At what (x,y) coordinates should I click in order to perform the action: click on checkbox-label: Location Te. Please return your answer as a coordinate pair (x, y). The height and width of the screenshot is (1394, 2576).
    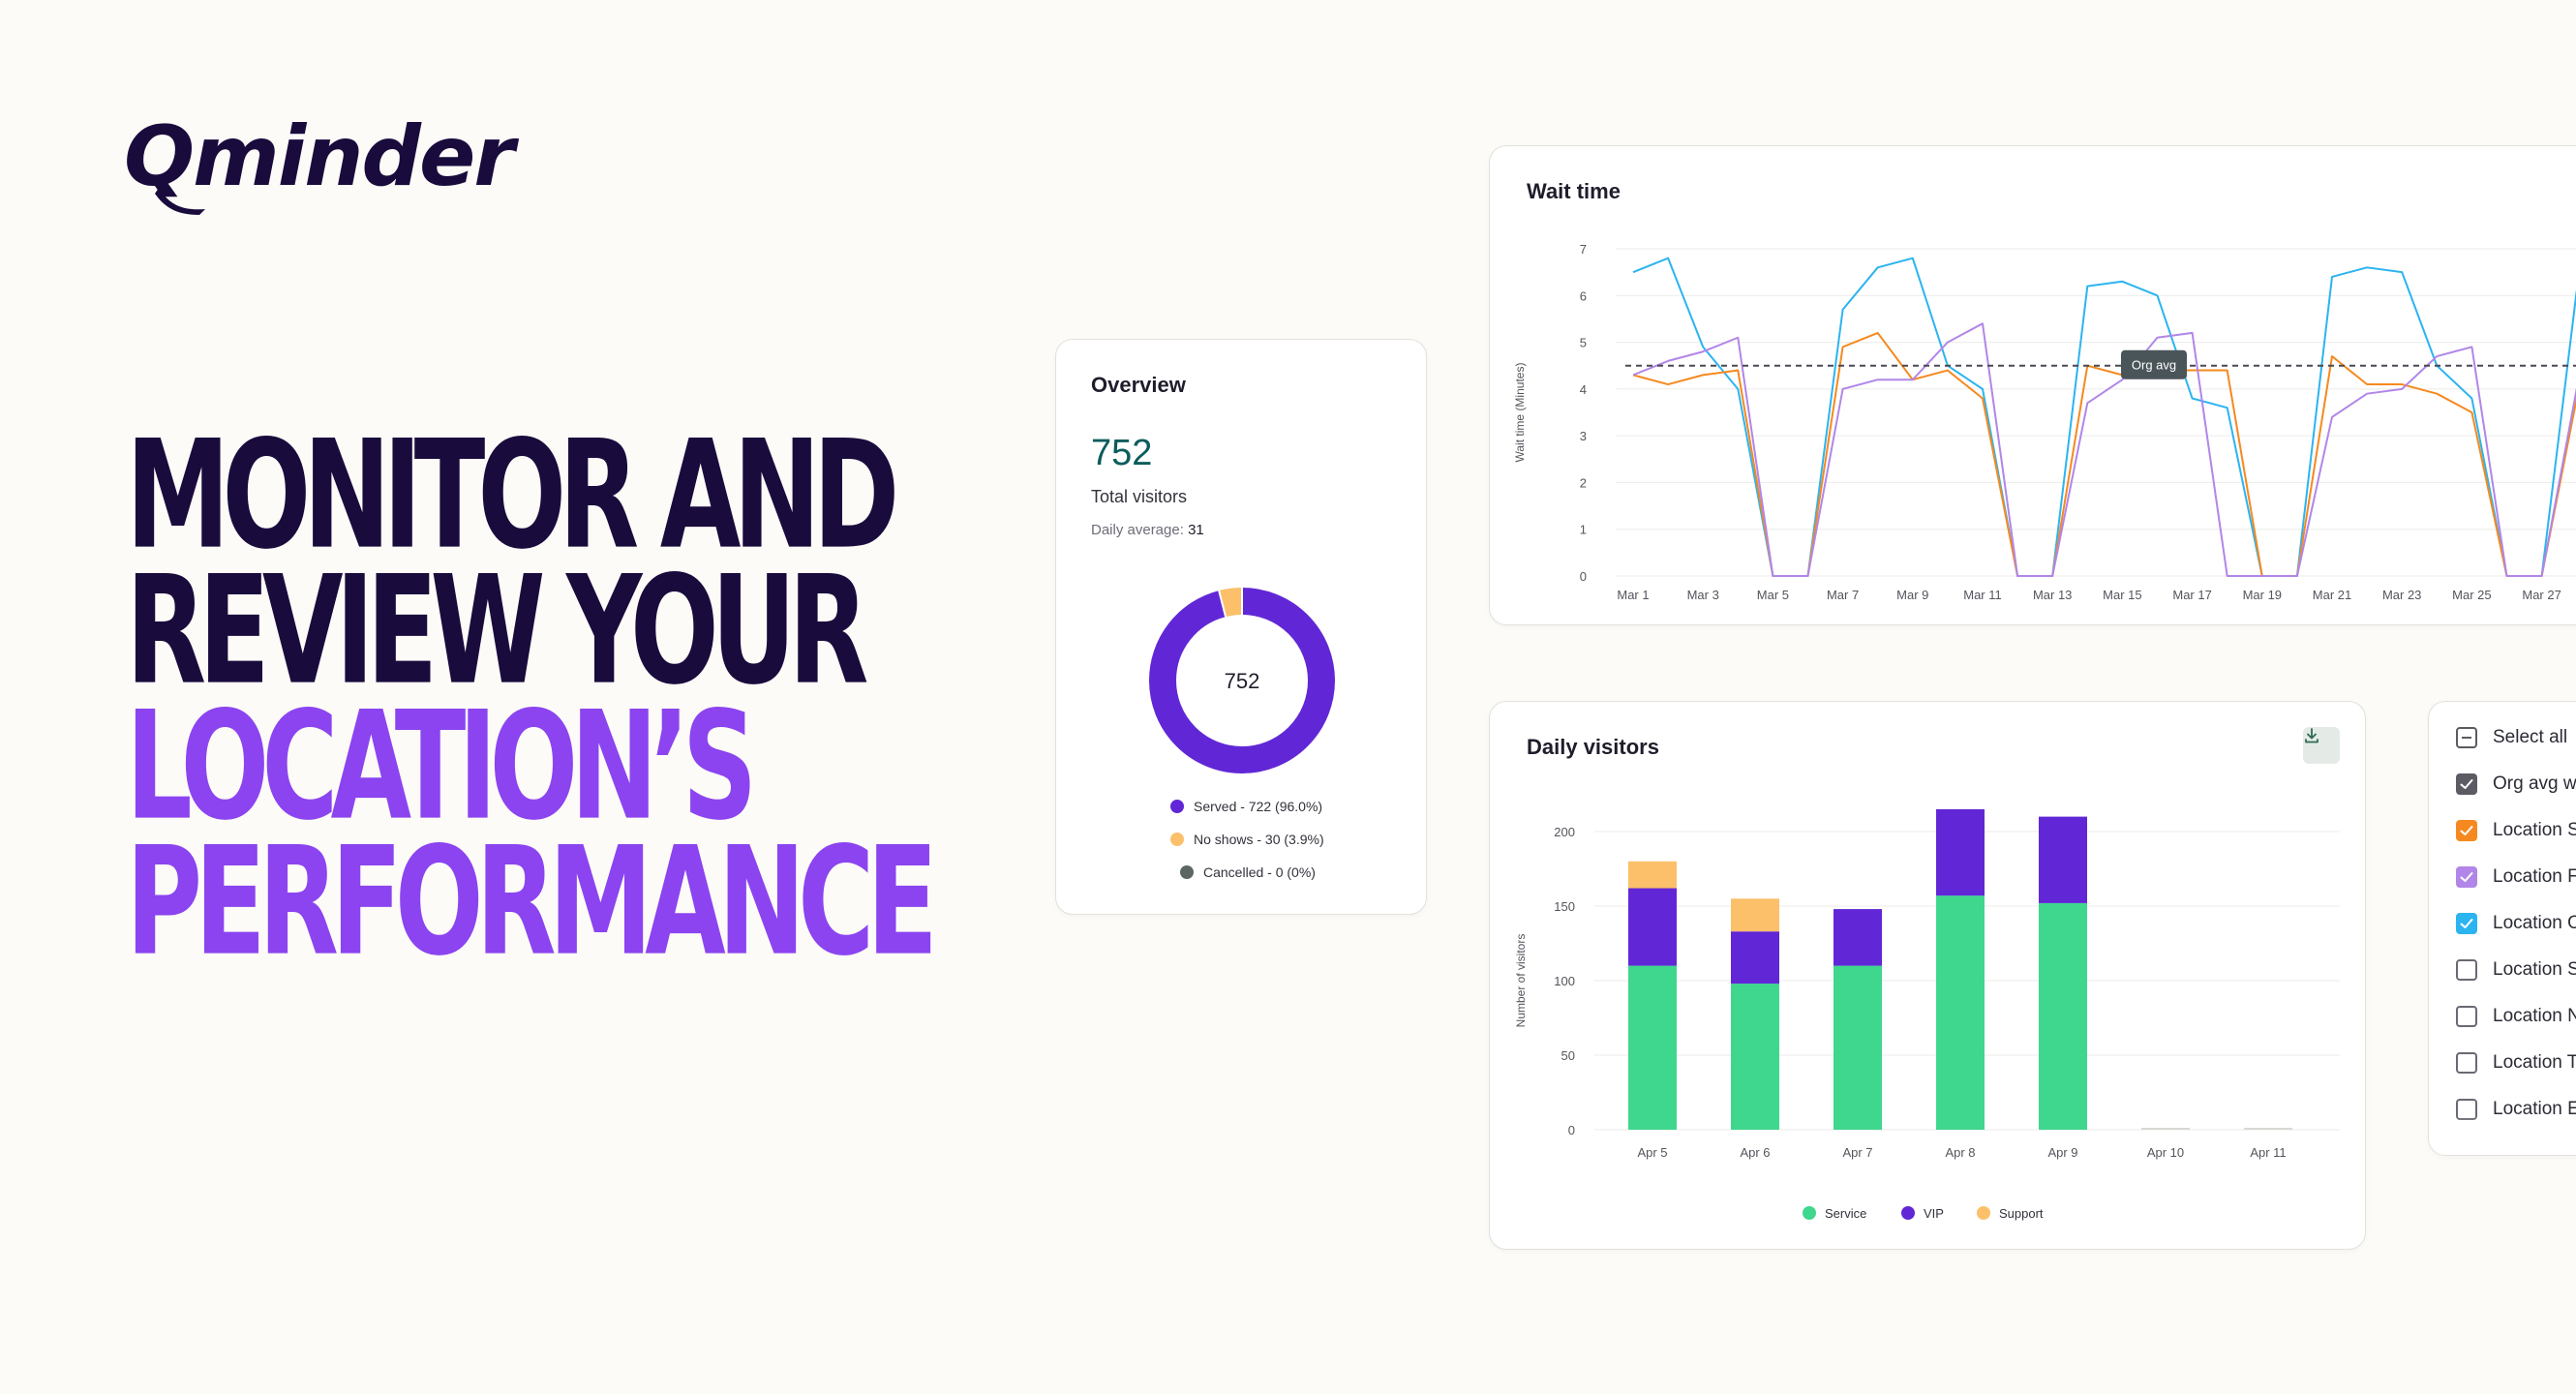
    Looking at the image, I should click on (2535, 1062).